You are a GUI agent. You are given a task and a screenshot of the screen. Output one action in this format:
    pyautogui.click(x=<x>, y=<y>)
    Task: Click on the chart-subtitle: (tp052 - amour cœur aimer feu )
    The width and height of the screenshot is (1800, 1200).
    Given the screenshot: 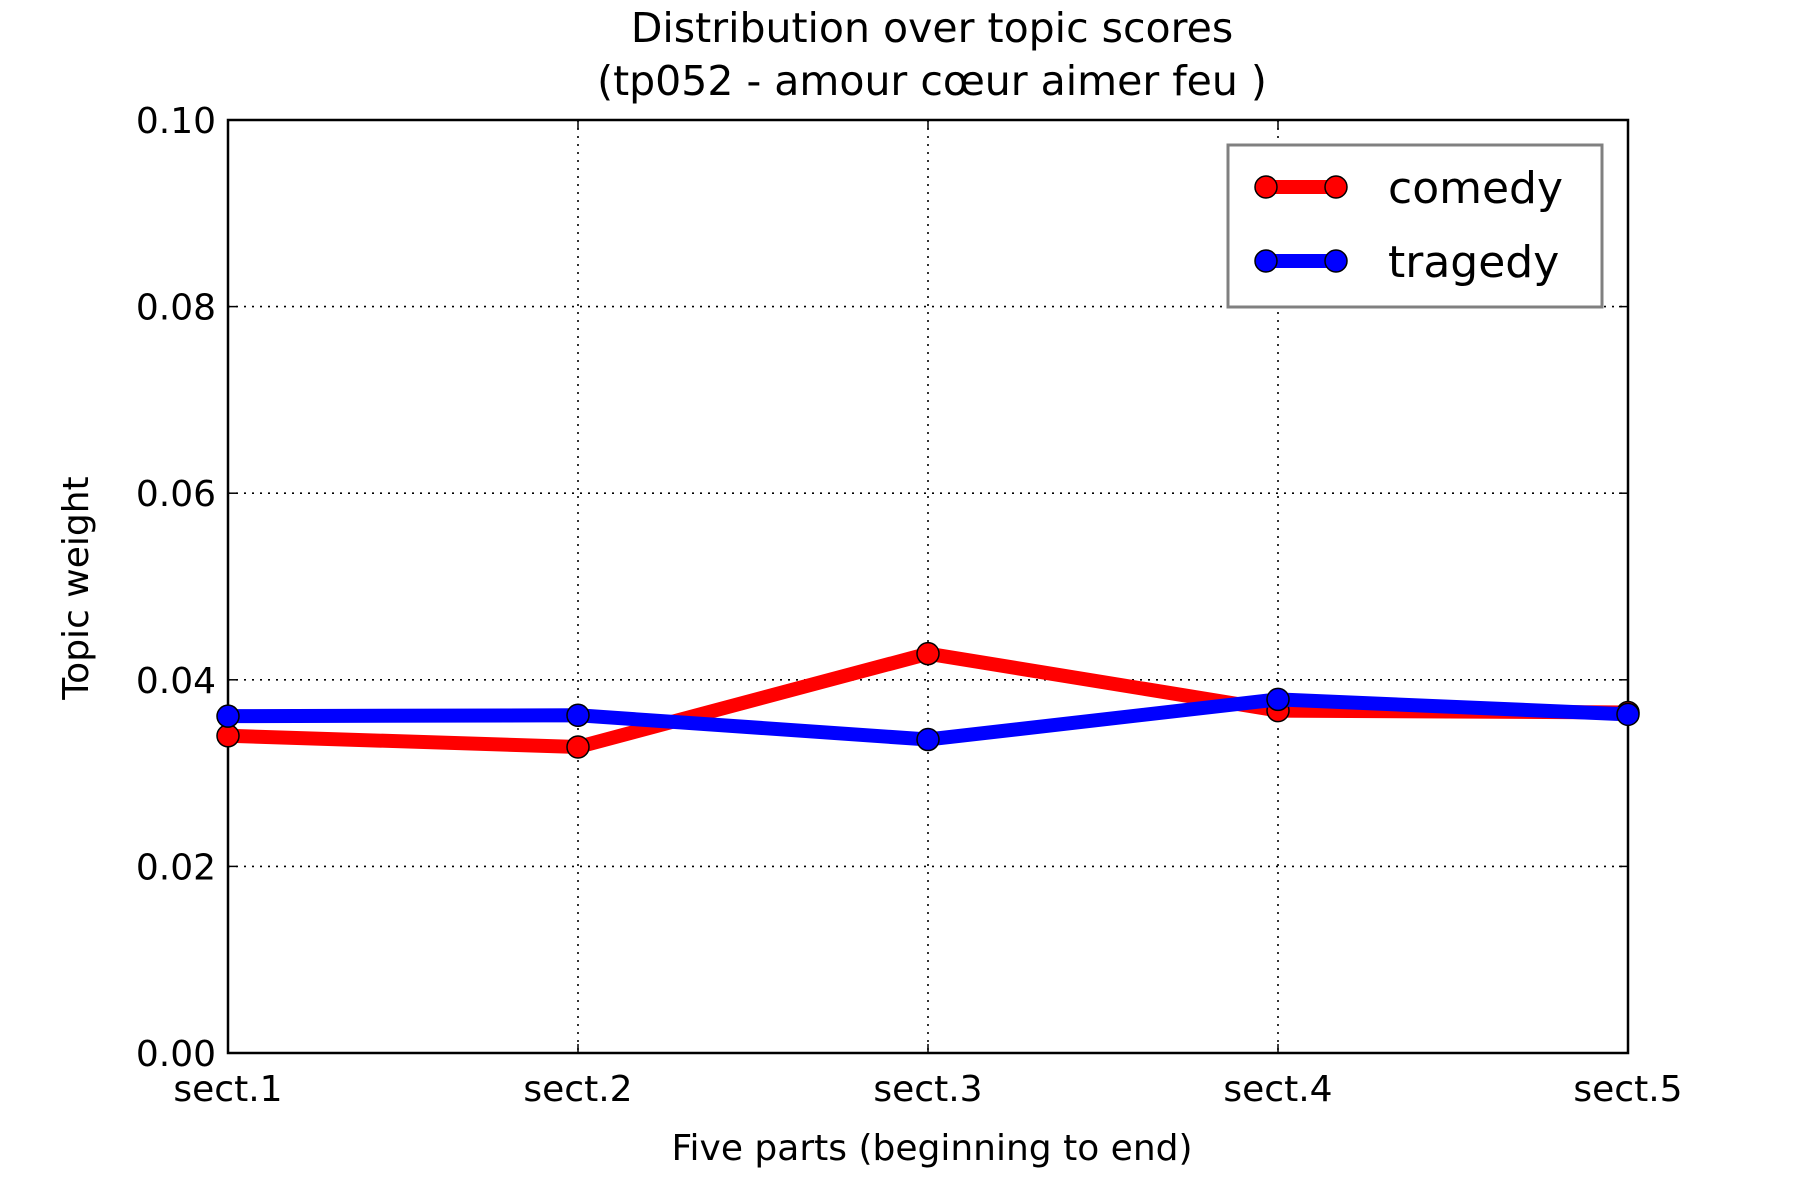 What is the action you would take?
    pyautogui.click(x=932, y=81)
    